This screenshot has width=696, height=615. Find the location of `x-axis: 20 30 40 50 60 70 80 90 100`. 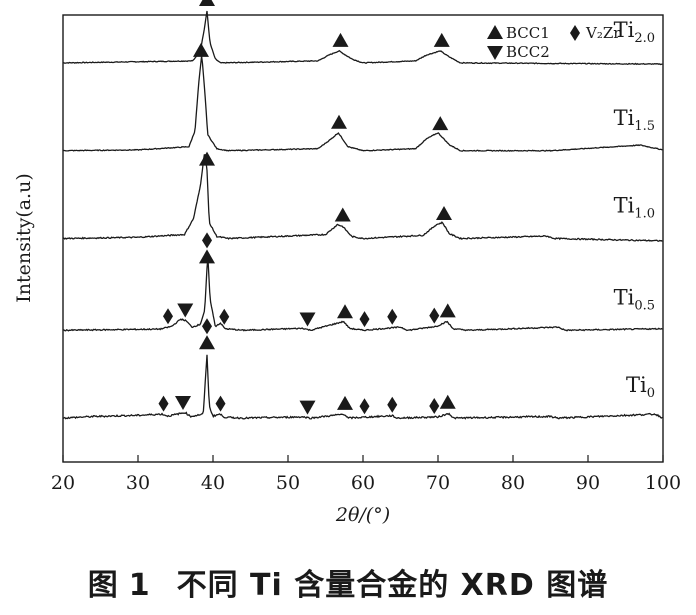

x-axis: 20 30 40 50 60 70 80 90 100 is located at coordinates (366, 474).